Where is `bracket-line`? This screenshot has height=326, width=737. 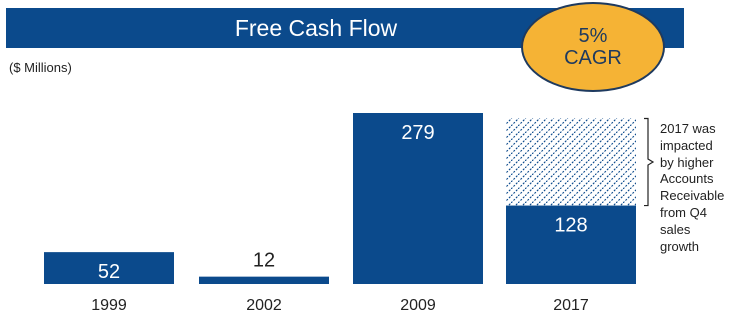 bracket-line is located at coordinates (649, 162).